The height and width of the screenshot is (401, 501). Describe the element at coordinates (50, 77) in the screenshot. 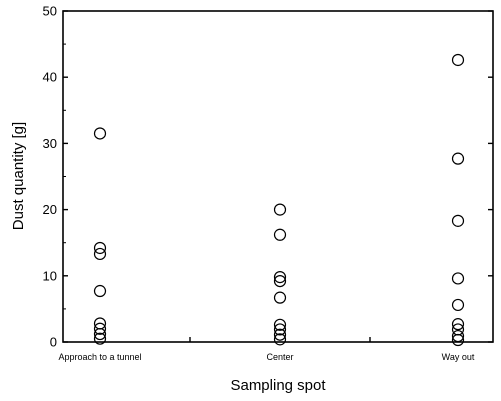

I see `y-tick-label: 40` at that location.